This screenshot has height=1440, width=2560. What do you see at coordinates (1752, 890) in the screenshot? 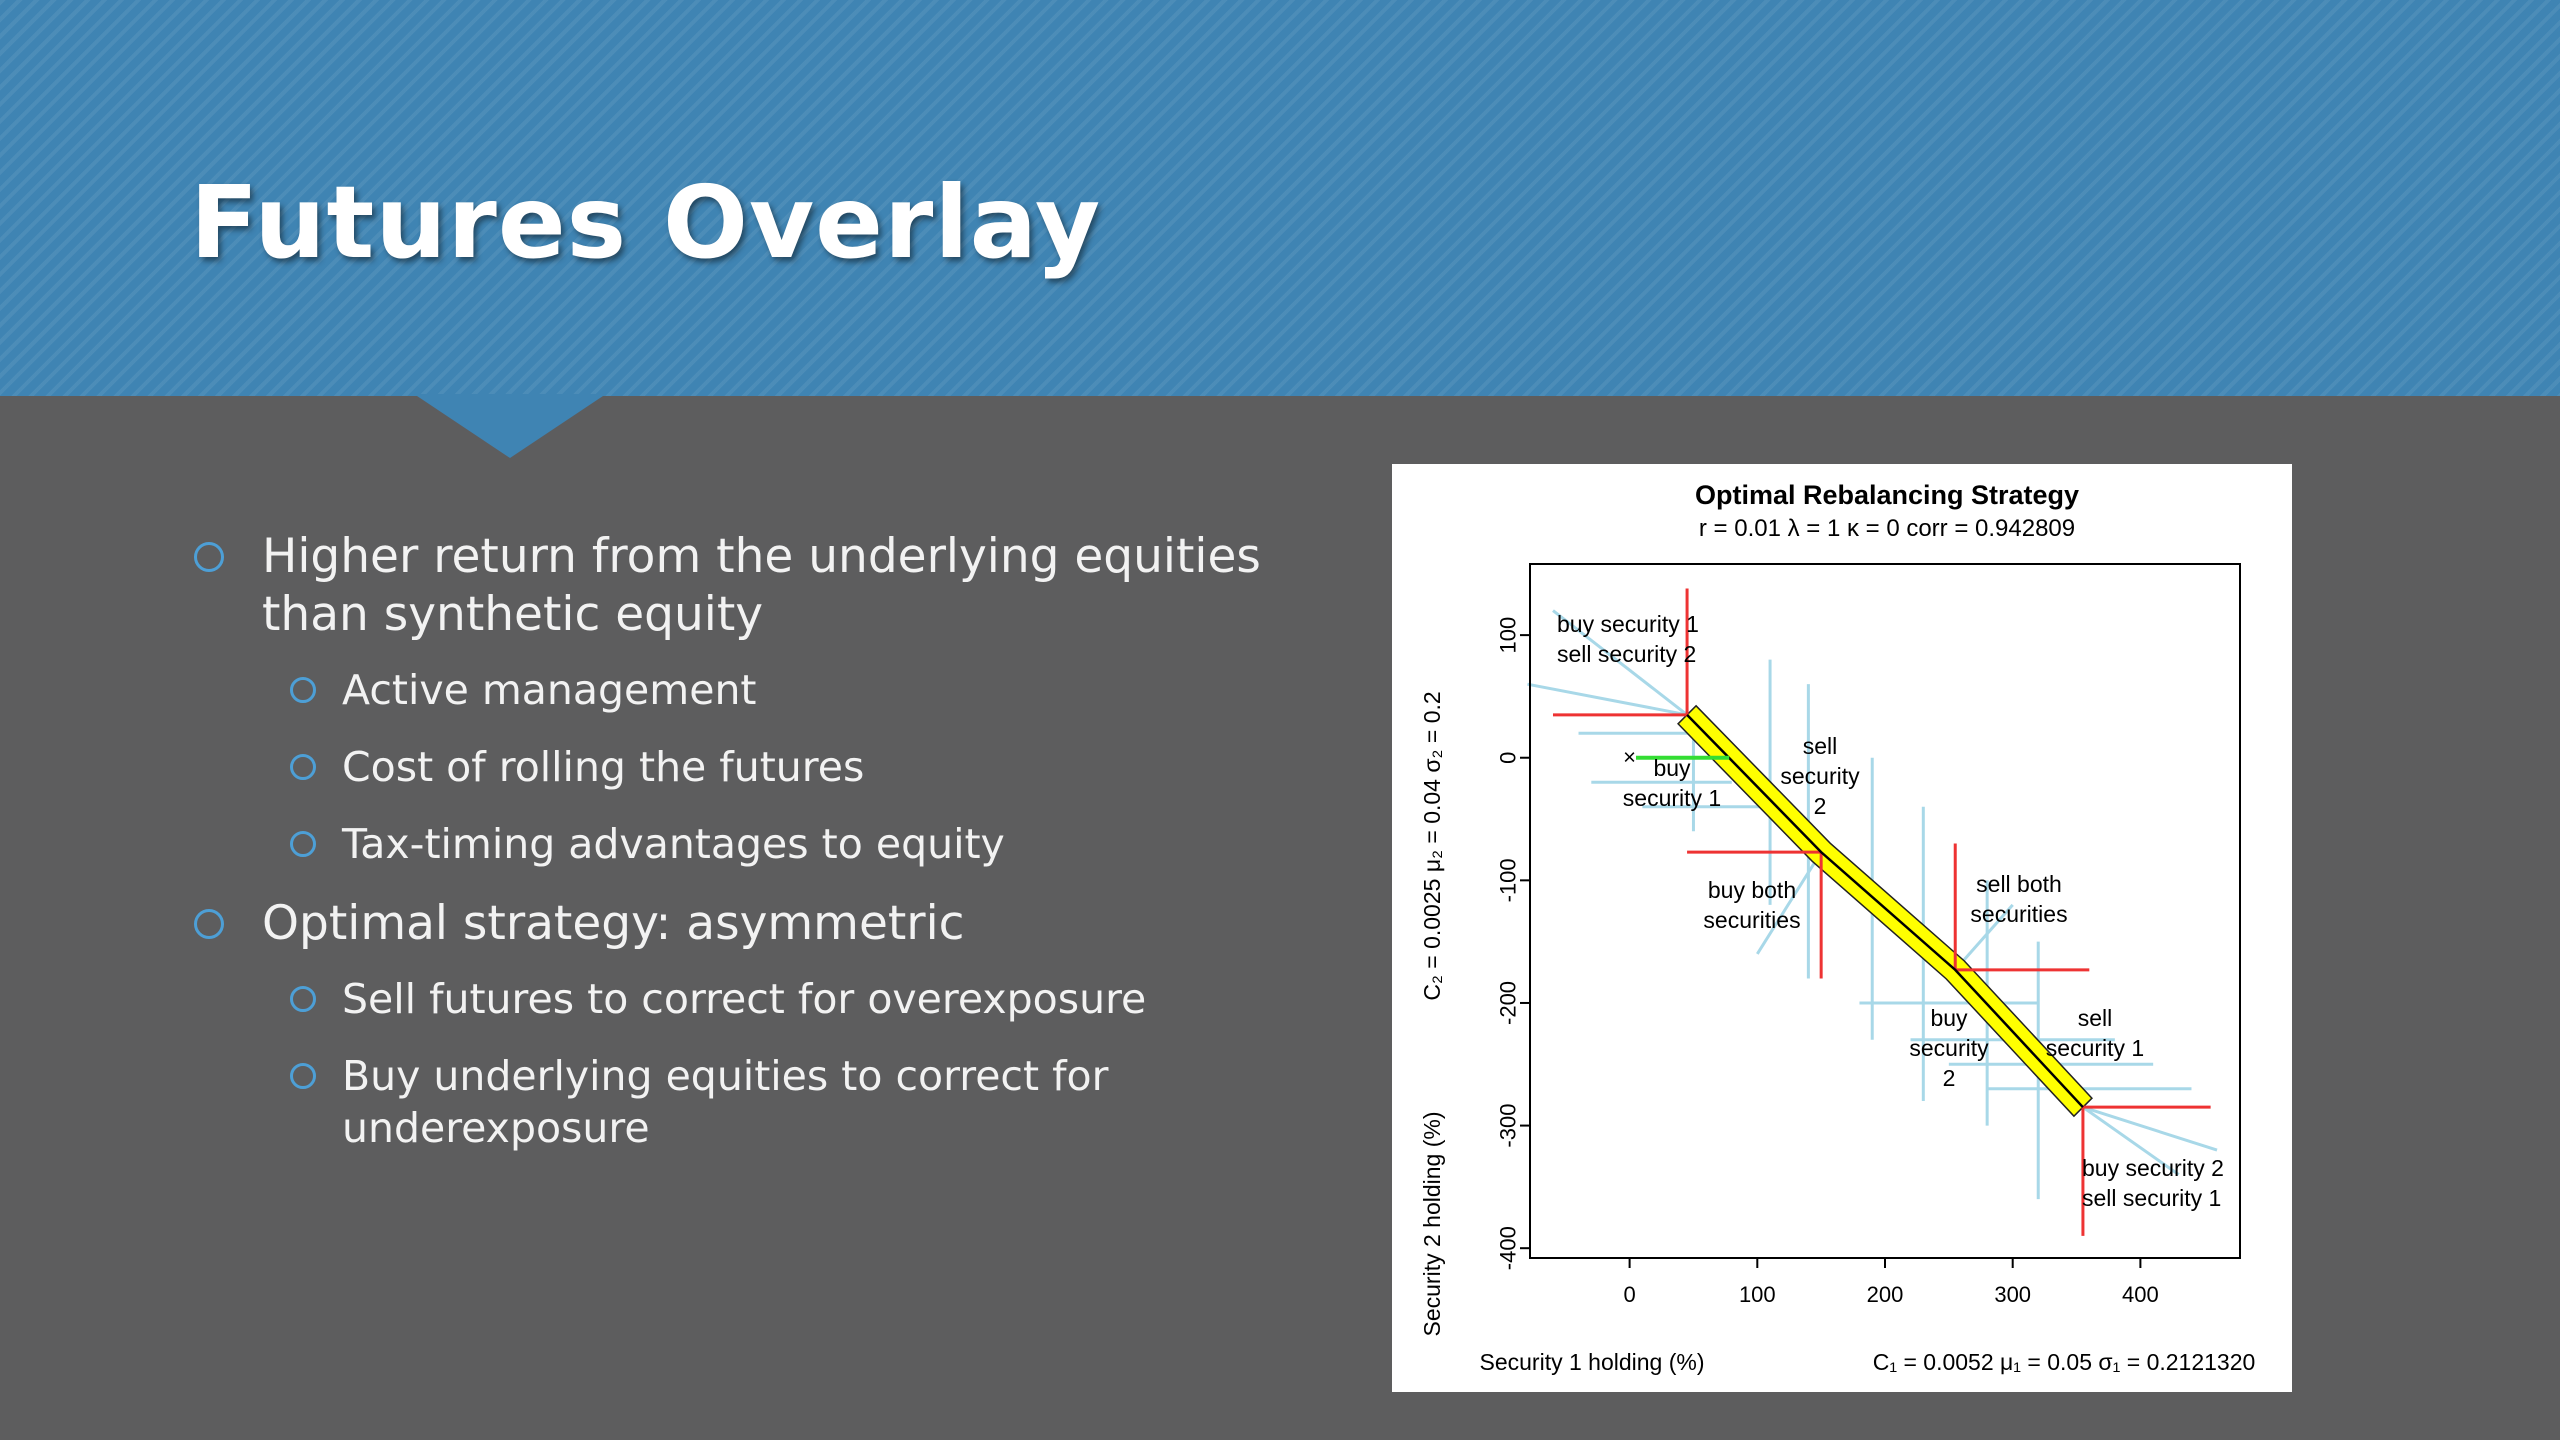
I see `region-label: buy both` at bounding box center [1752, 890].